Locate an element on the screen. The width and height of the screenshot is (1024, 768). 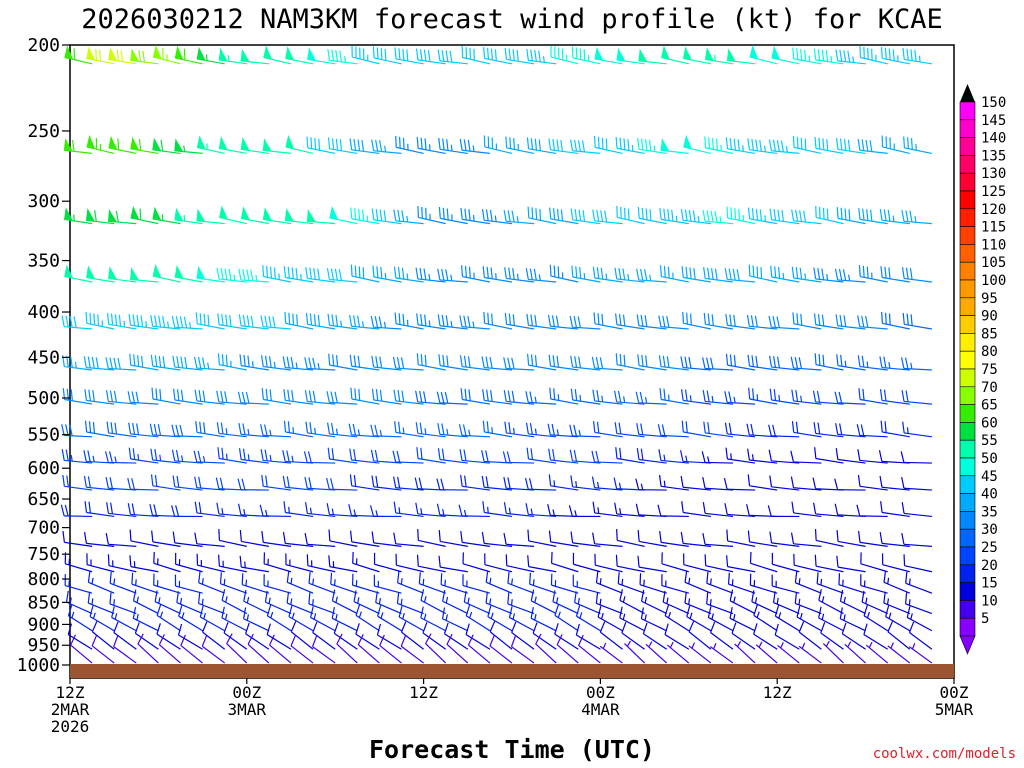
colorbar-label: 60 is located at coordinates (989, 423).